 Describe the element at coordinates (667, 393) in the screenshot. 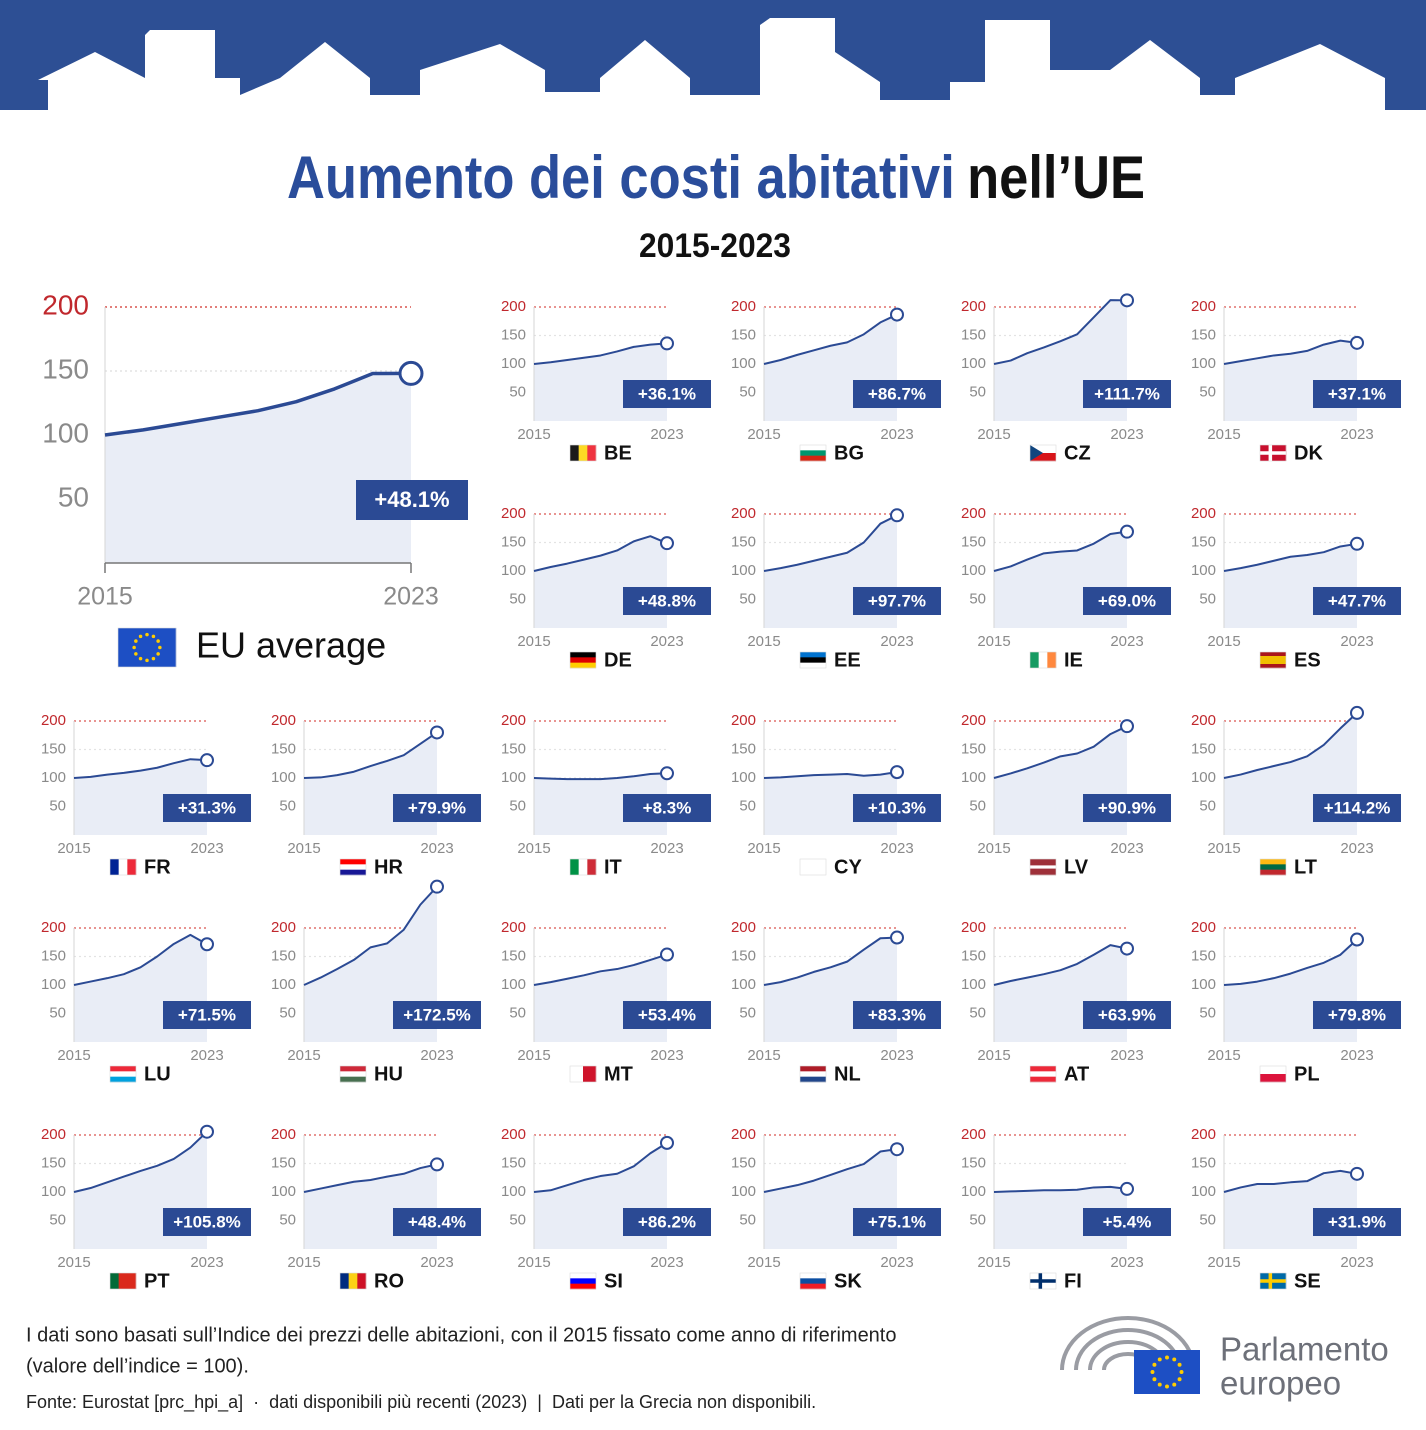

I see `annotation: +36.1%` at that location.